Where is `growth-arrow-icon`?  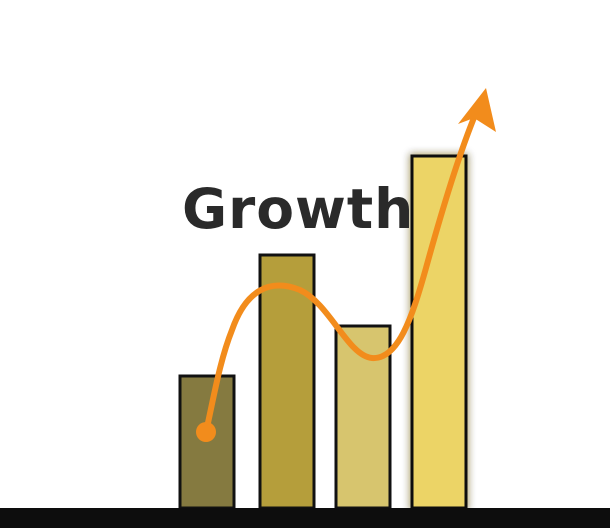
growth-arrow-icon is located at coordinates (477, 110).